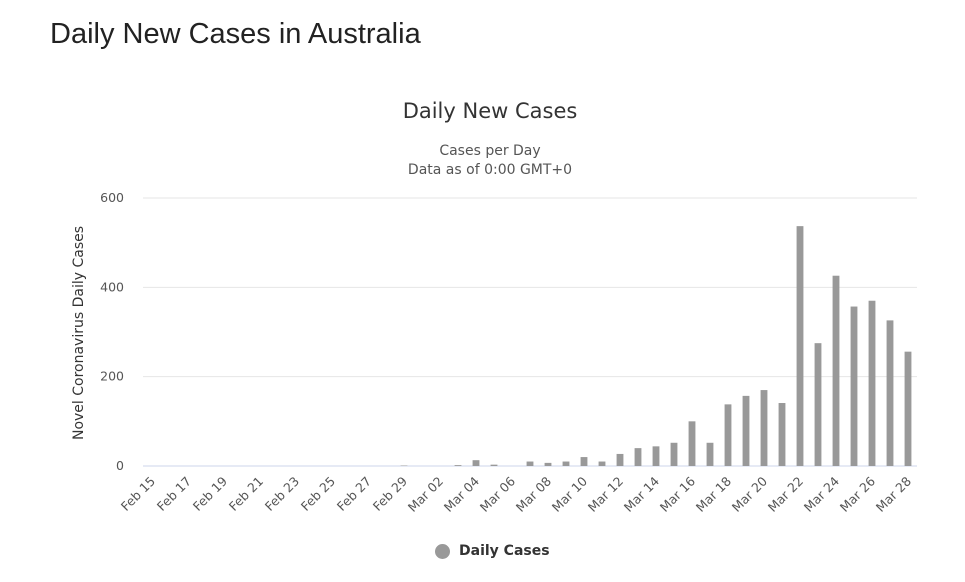  I want to click on legend-label: Daily Cases, so click(504, 551).